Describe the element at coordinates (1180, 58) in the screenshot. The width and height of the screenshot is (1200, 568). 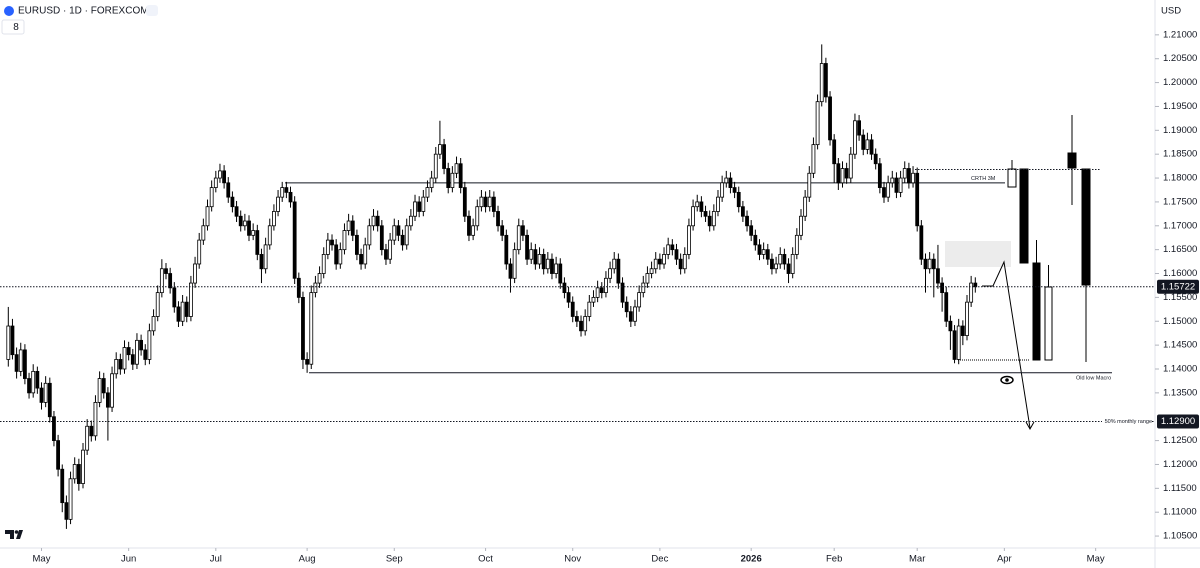
I see `y-tick-label: 1.20500` at that location.